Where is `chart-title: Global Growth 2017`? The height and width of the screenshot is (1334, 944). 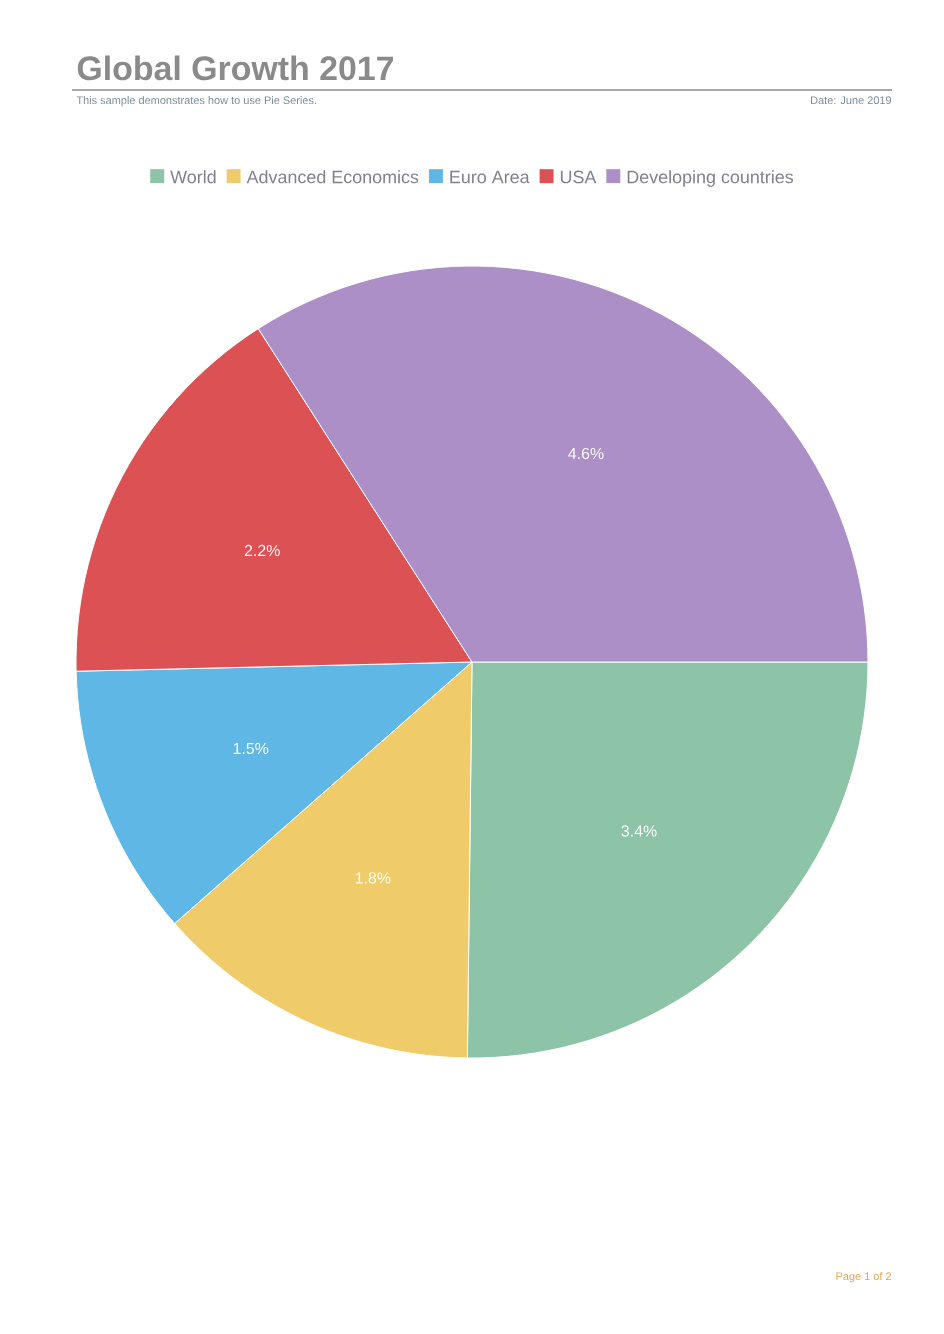 chart-title: Global Growth 2017 is located at coordinates (235, 68).